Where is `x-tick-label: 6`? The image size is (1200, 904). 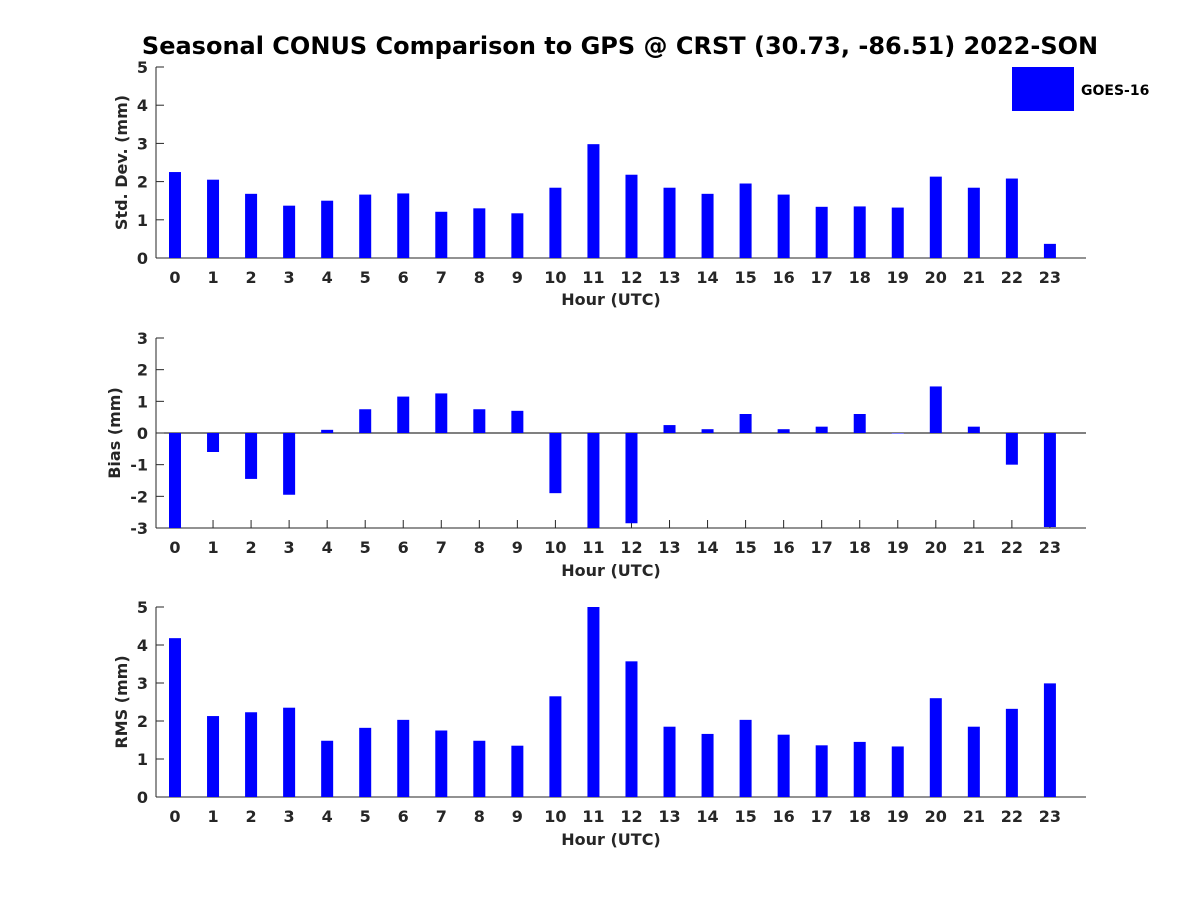
x-tick-label: 6 is located at coordinates (403, 277).